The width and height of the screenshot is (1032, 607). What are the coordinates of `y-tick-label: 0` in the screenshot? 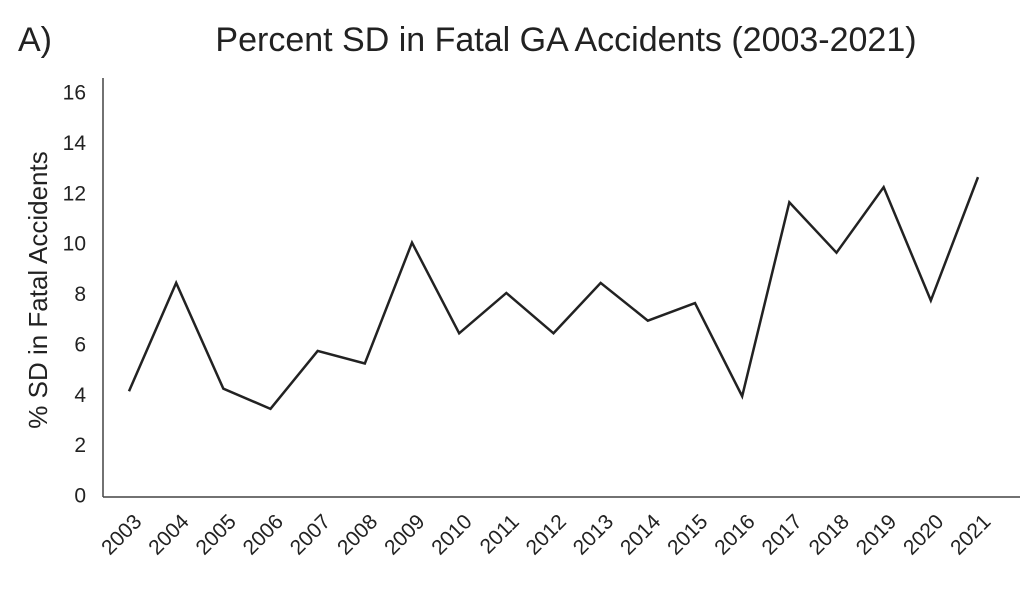 It's located at (80, 496).